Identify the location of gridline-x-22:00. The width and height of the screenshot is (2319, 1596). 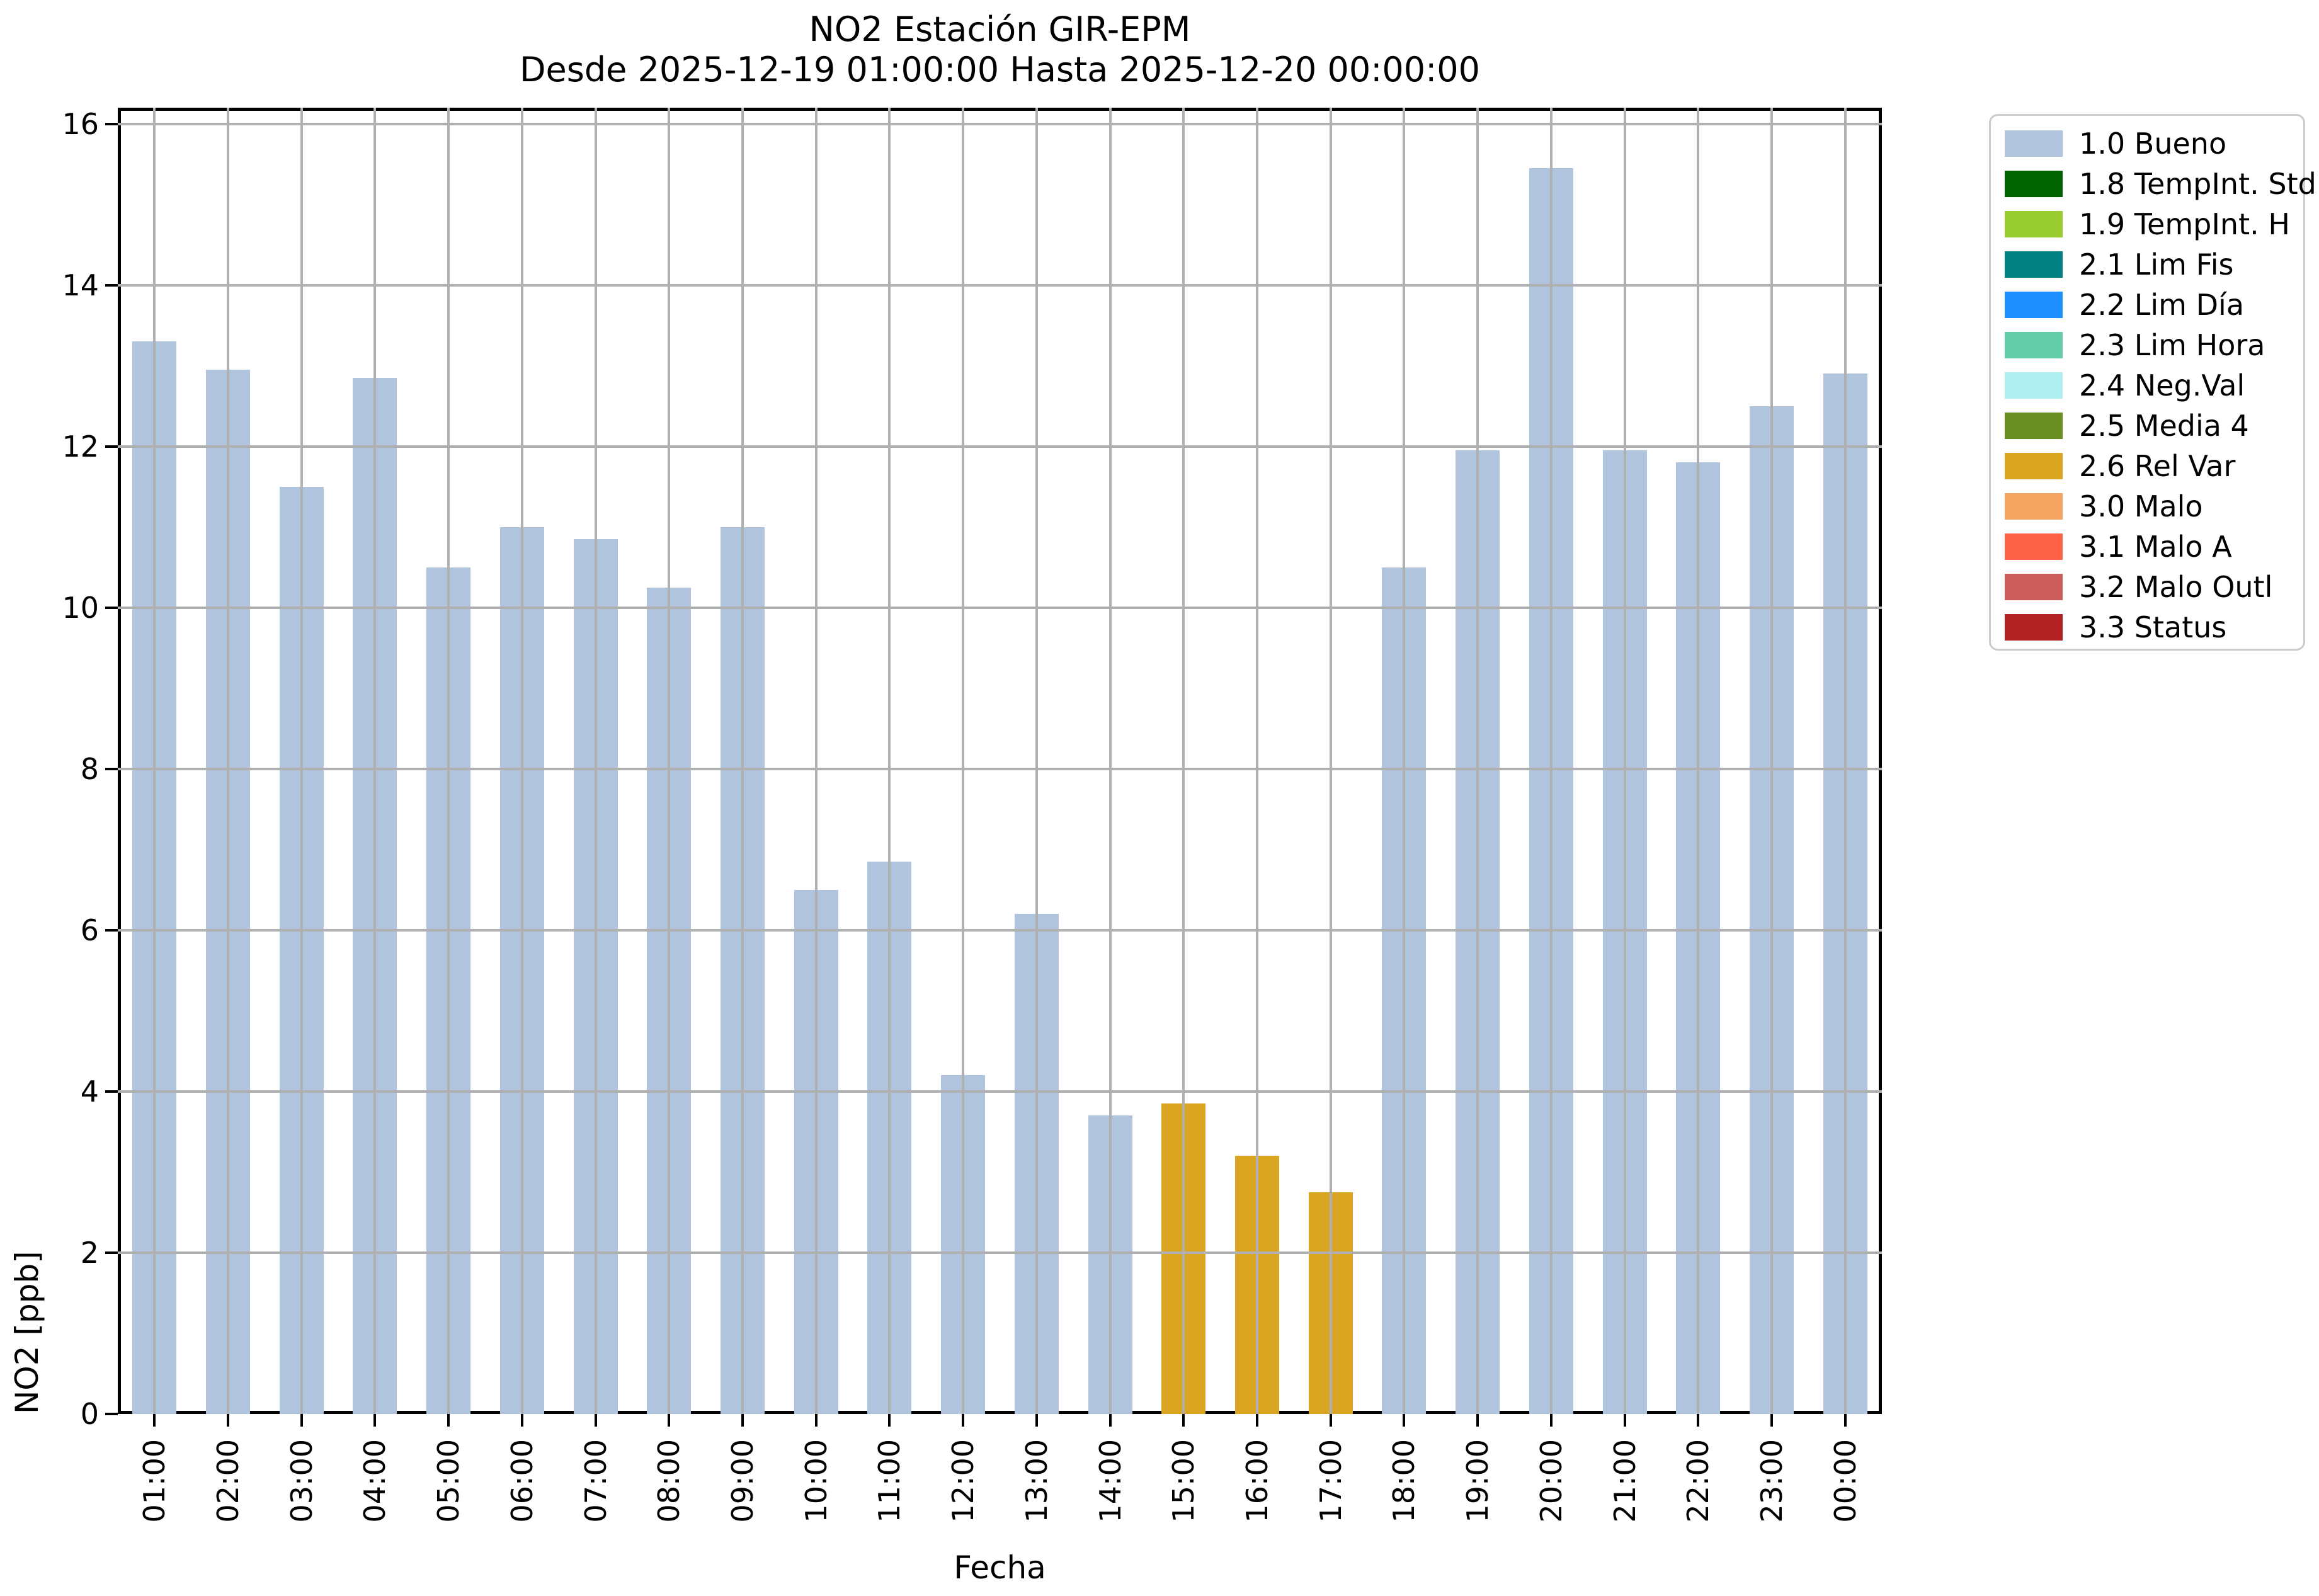
(1698, 761).